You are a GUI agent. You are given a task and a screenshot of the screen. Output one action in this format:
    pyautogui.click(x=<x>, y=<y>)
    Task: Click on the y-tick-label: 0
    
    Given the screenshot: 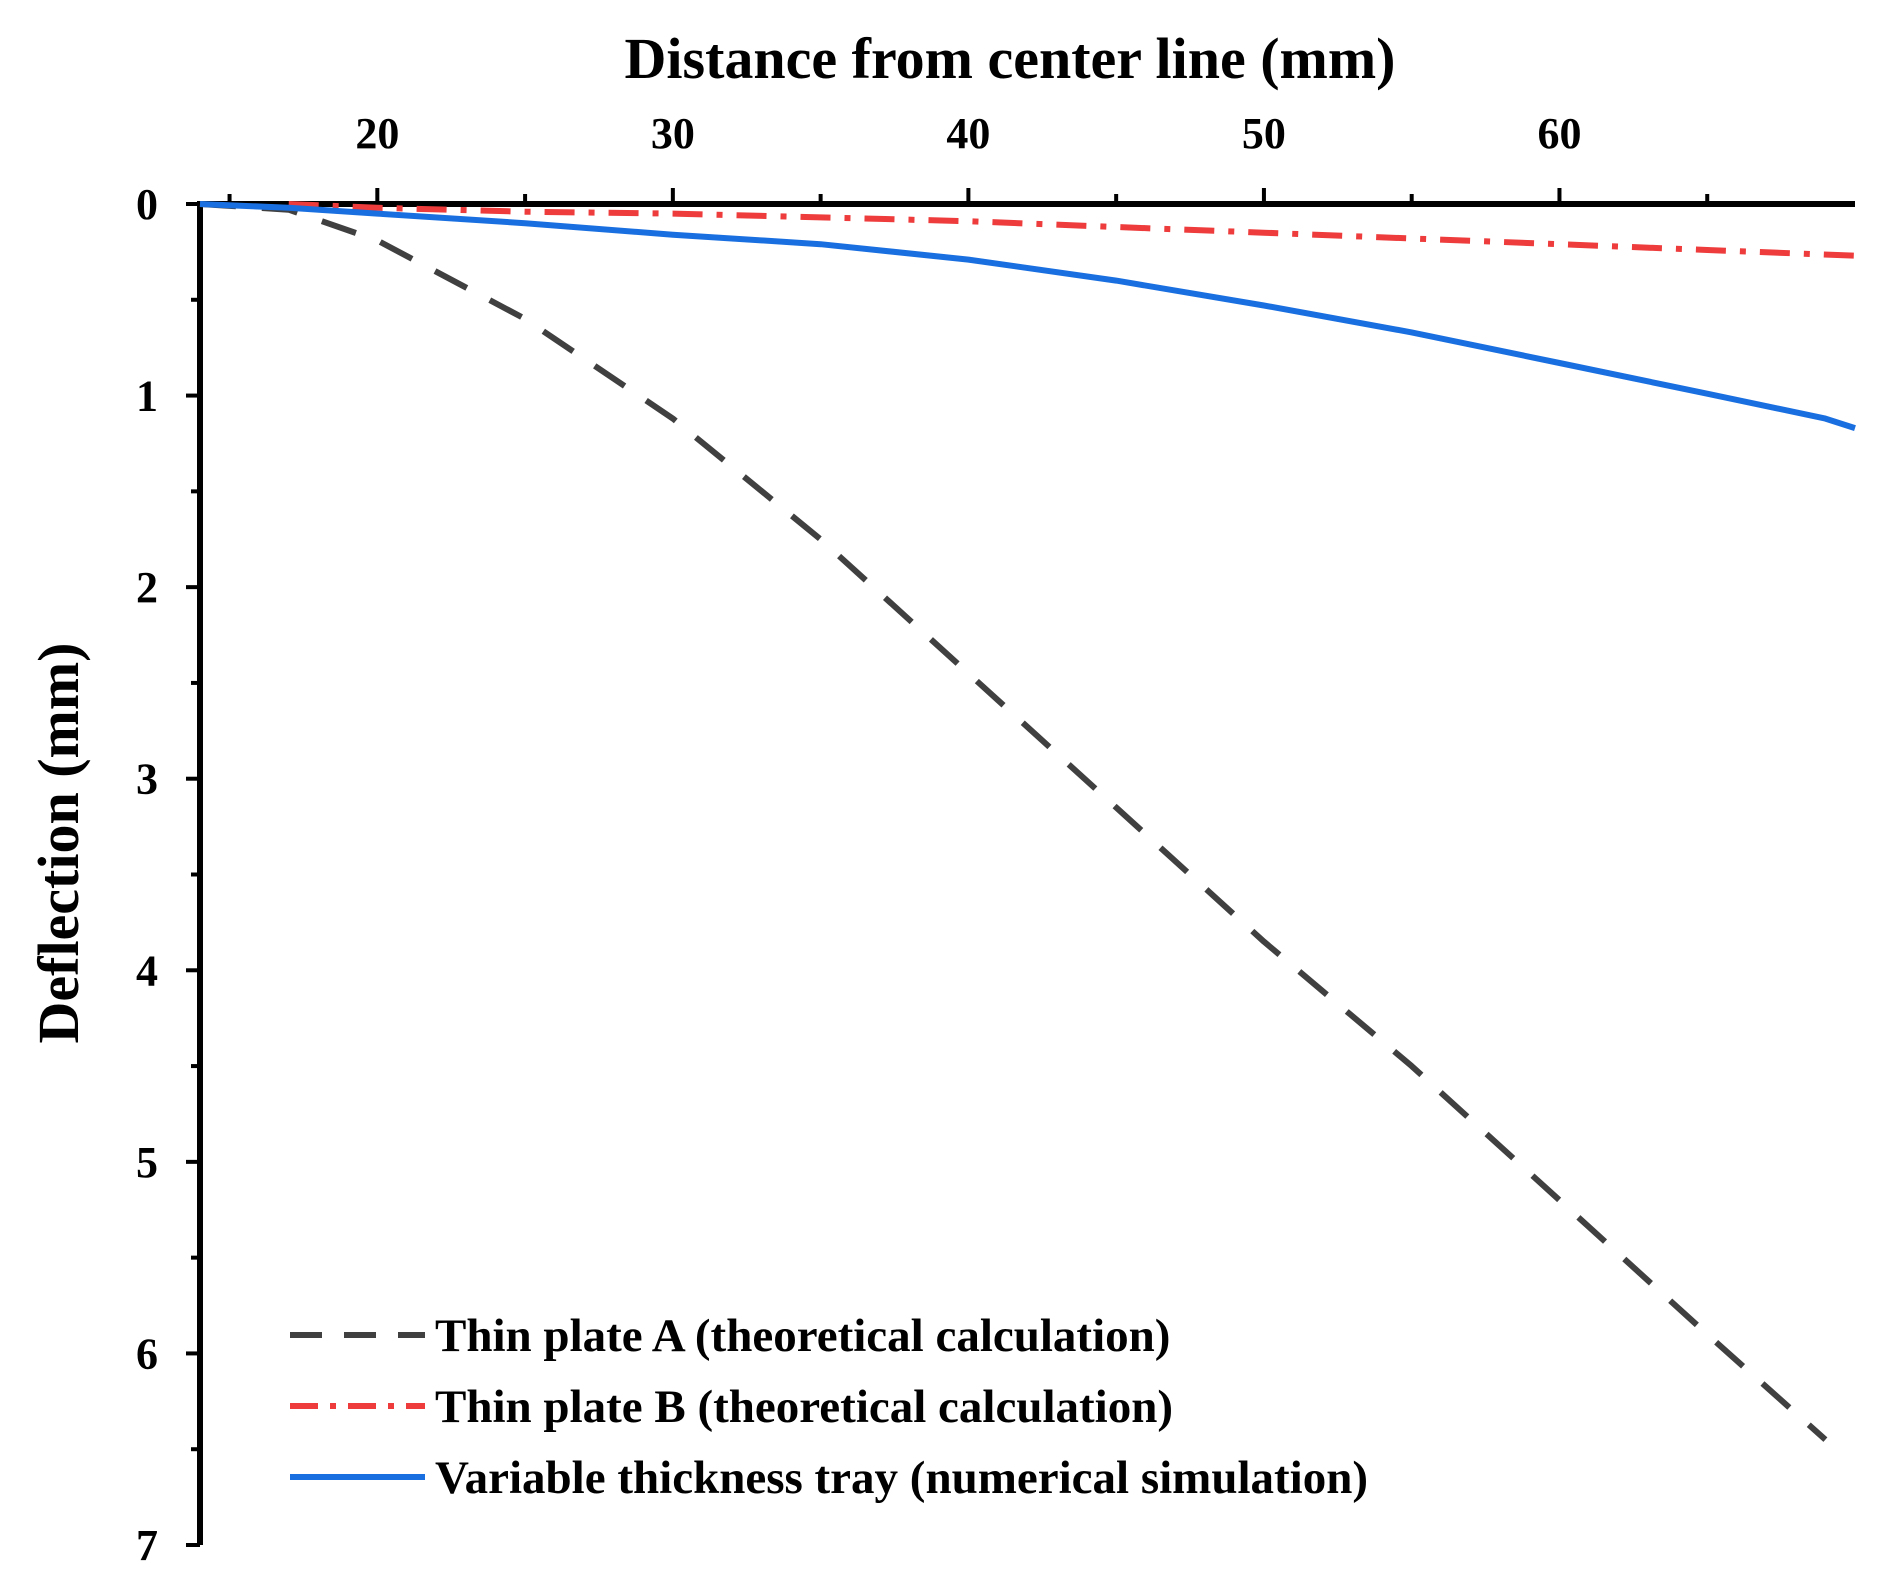 What is the action you would take?
    pyautogui.click(x=147, y=204)
    